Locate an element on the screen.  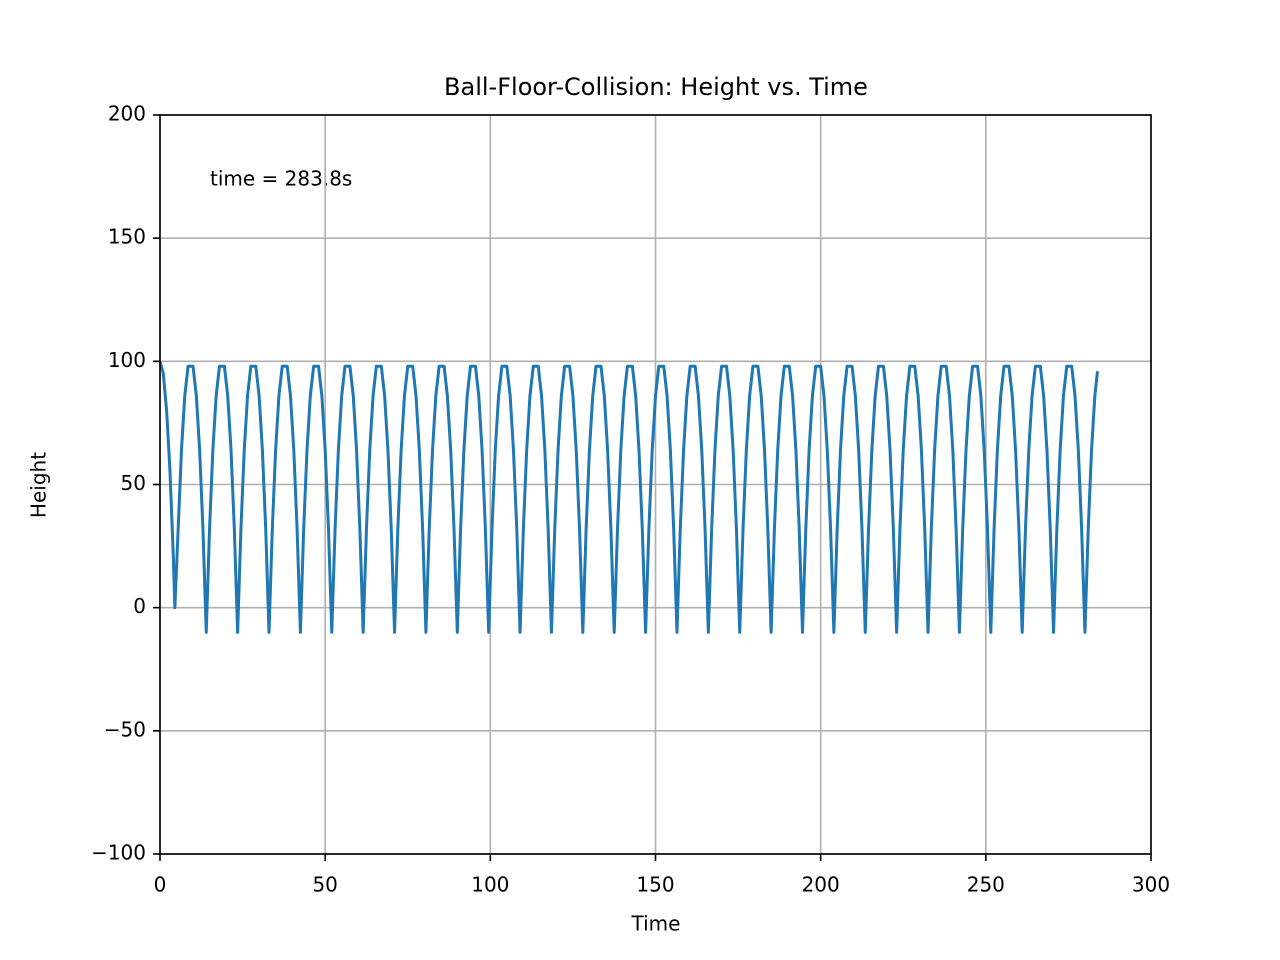
x-tick-label: 100 is located at coordinates (490, 885).